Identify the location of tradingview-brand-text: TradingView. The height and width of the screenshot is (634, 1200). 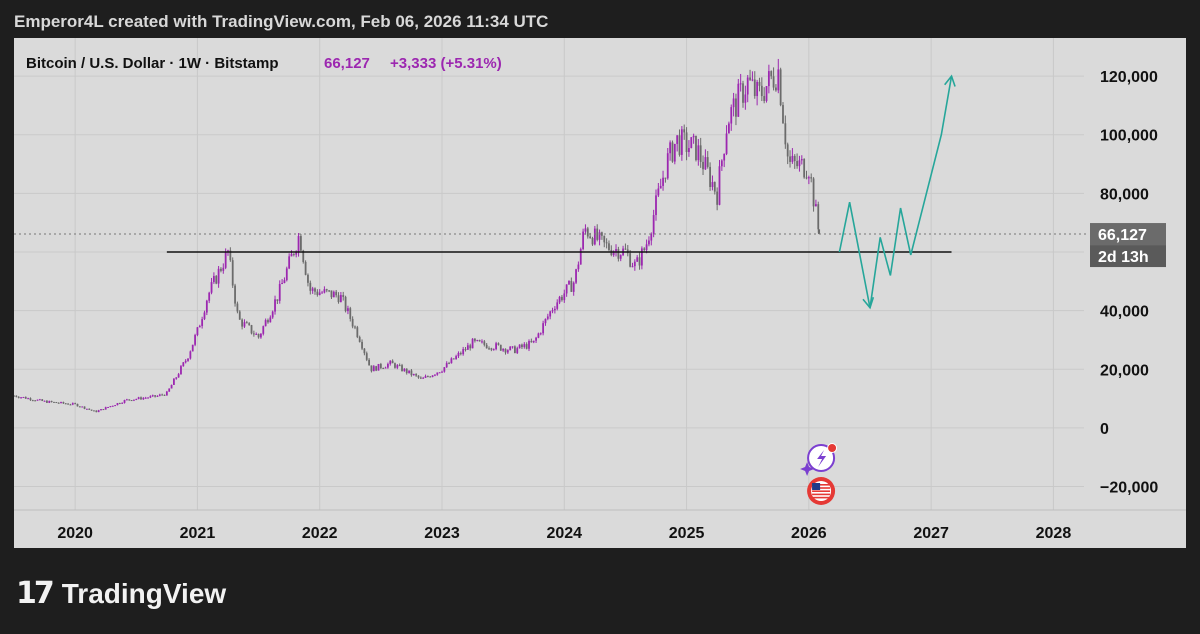
(144, 593).